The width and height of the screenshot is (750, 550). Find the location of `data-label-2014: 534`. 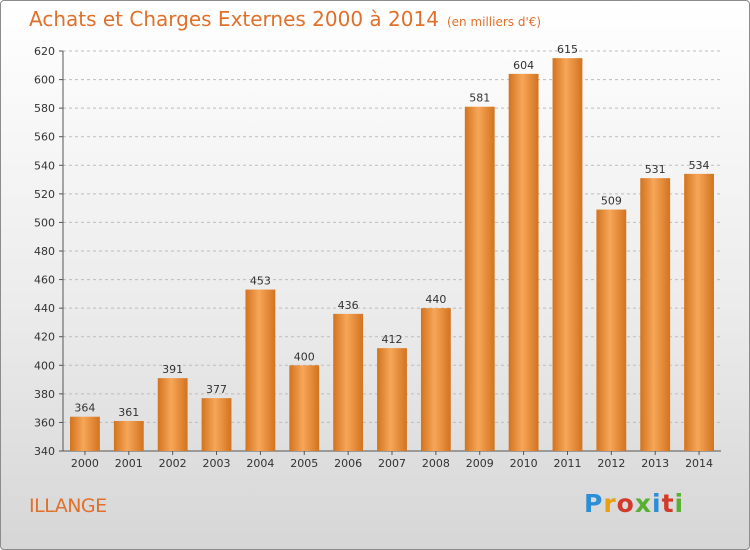

data-label-2014: 534 is located at coordinates (699, 165).